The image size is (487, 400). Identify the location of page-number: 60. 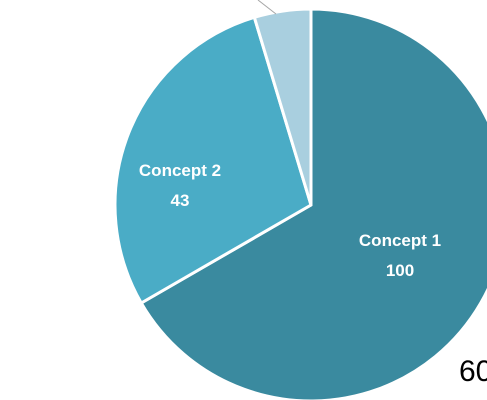
(473, 371).